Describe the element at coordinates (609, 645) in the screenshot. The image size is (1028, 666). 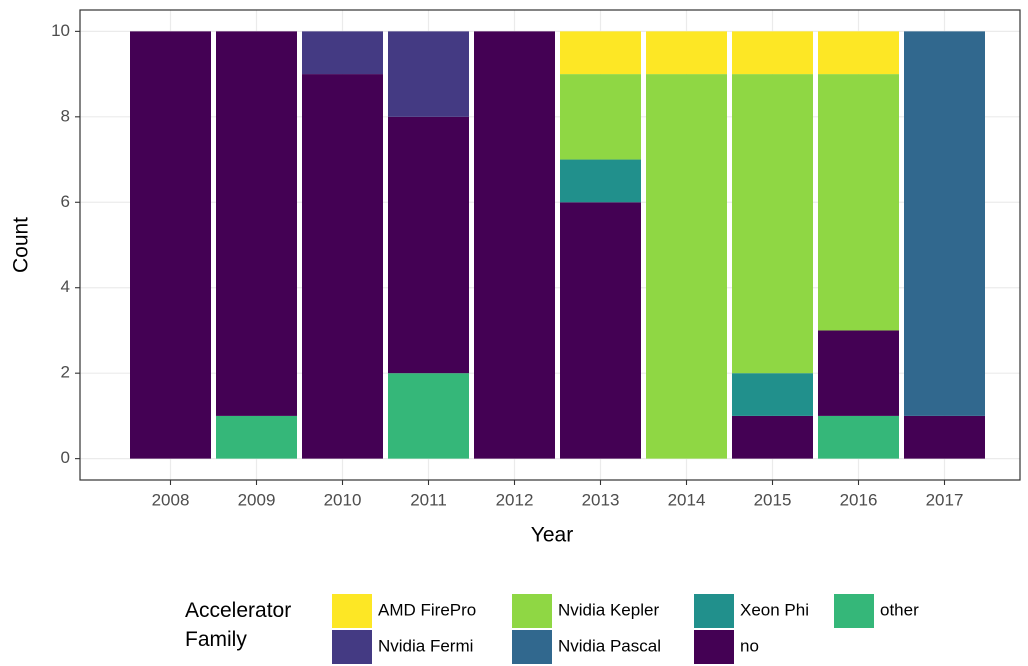
I see `legend-label: Nvidia Pascal` at that location.